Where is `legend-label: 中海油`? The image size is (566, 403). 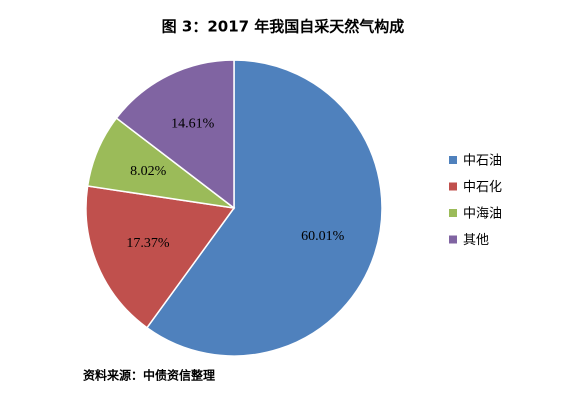 legend-label: 中海油 is located at coordinates (482, 214).